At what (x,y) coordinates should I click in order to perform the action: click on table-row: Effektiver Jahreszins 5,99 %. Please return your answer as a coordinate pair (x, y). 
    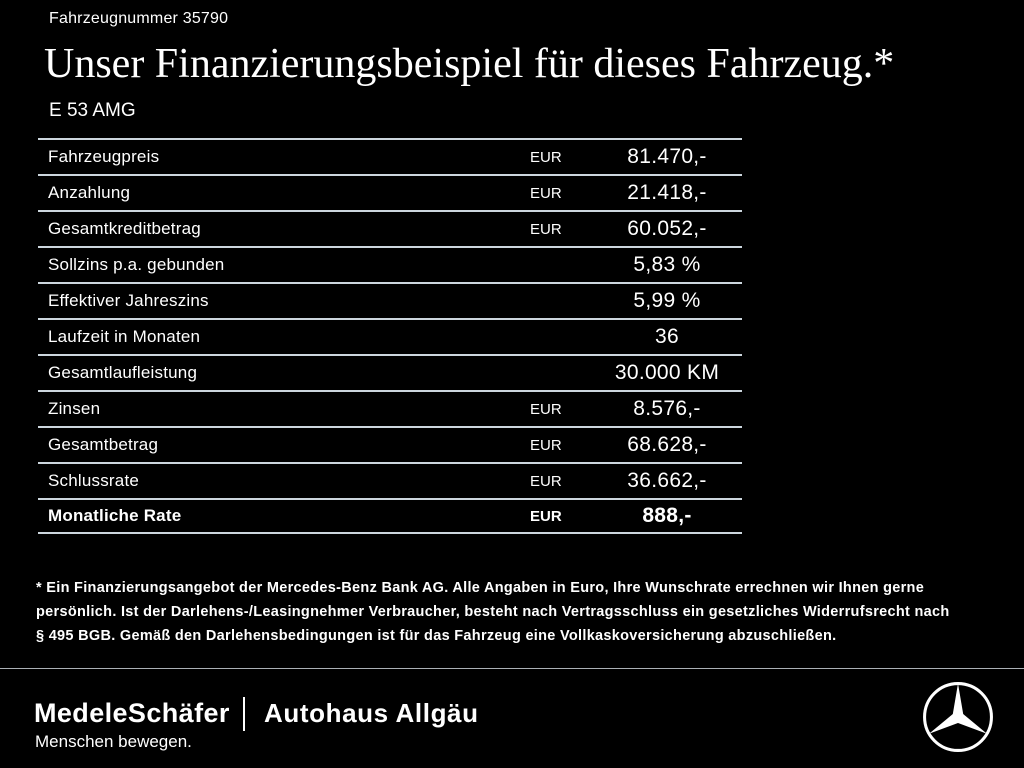
    Looking at the image, I should click on (390, 300).